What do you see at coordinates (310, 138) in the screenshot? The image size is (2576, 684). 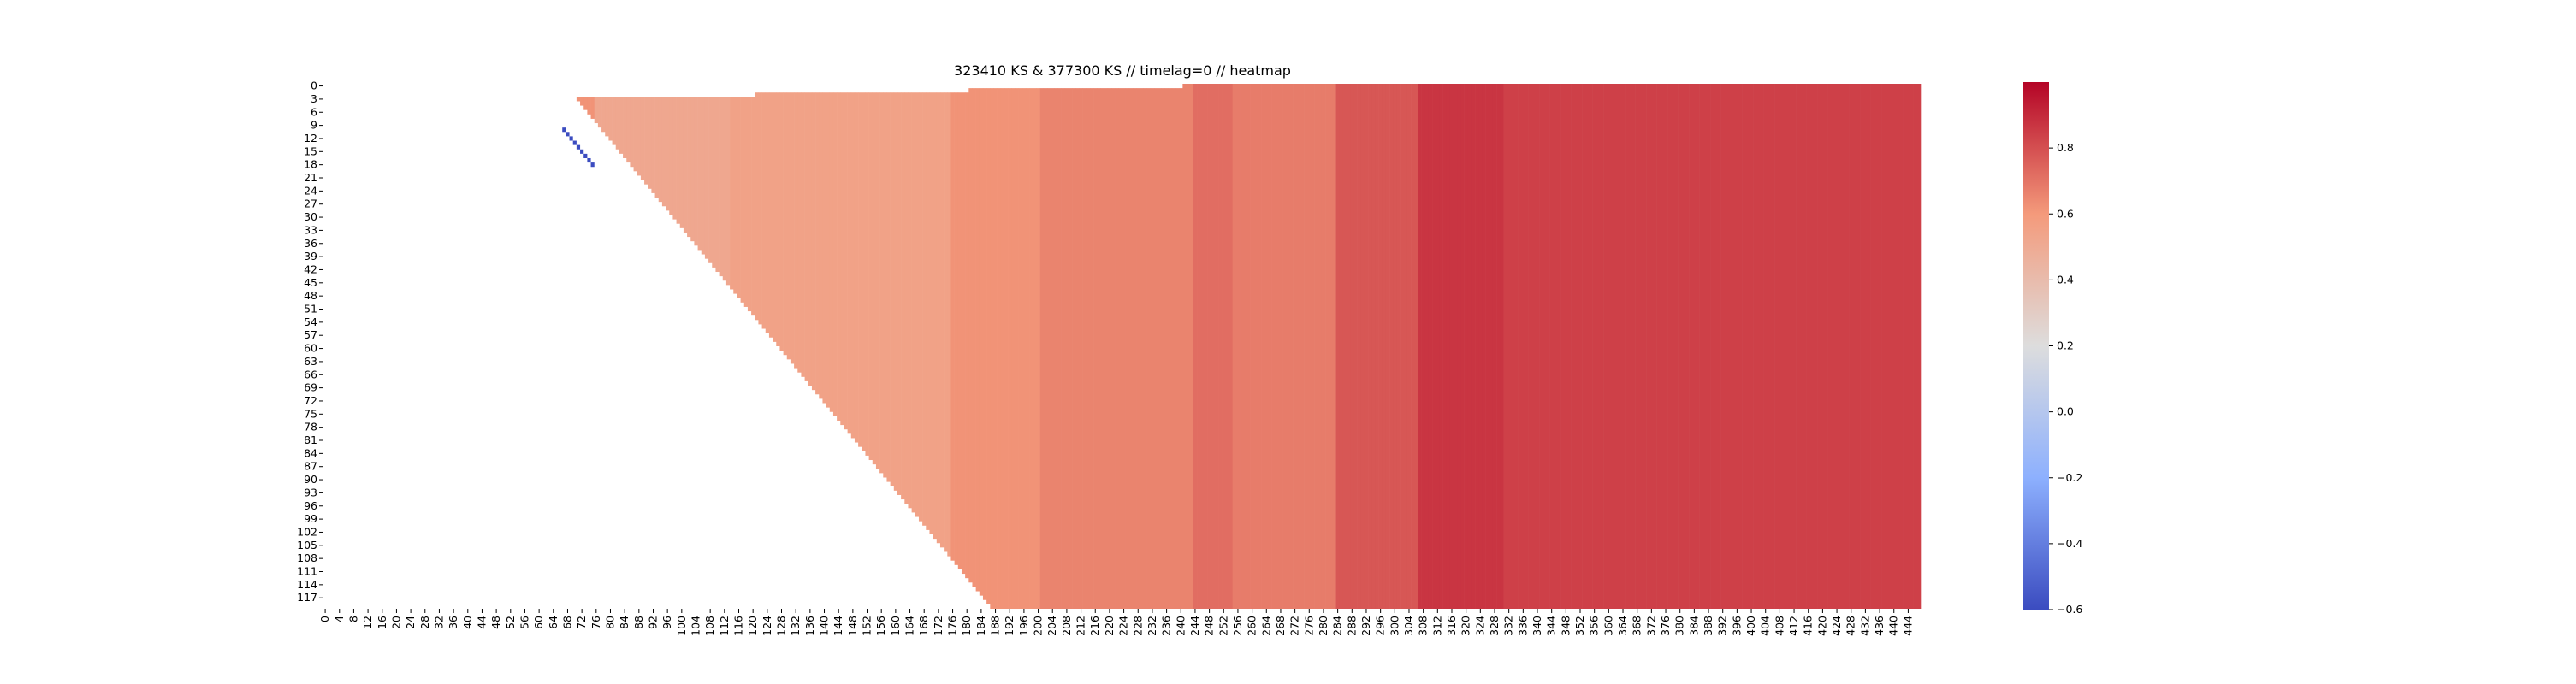 I see `y-tick-label: 12` at bounding box center [310, 138].